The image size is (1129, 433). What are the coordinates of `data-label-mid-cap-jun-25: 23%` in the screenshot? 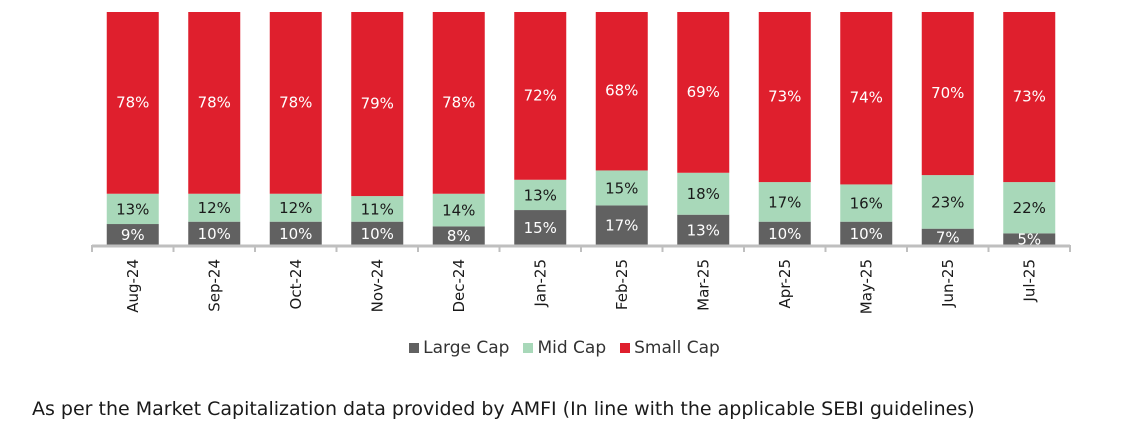 It's located at (947, 202).